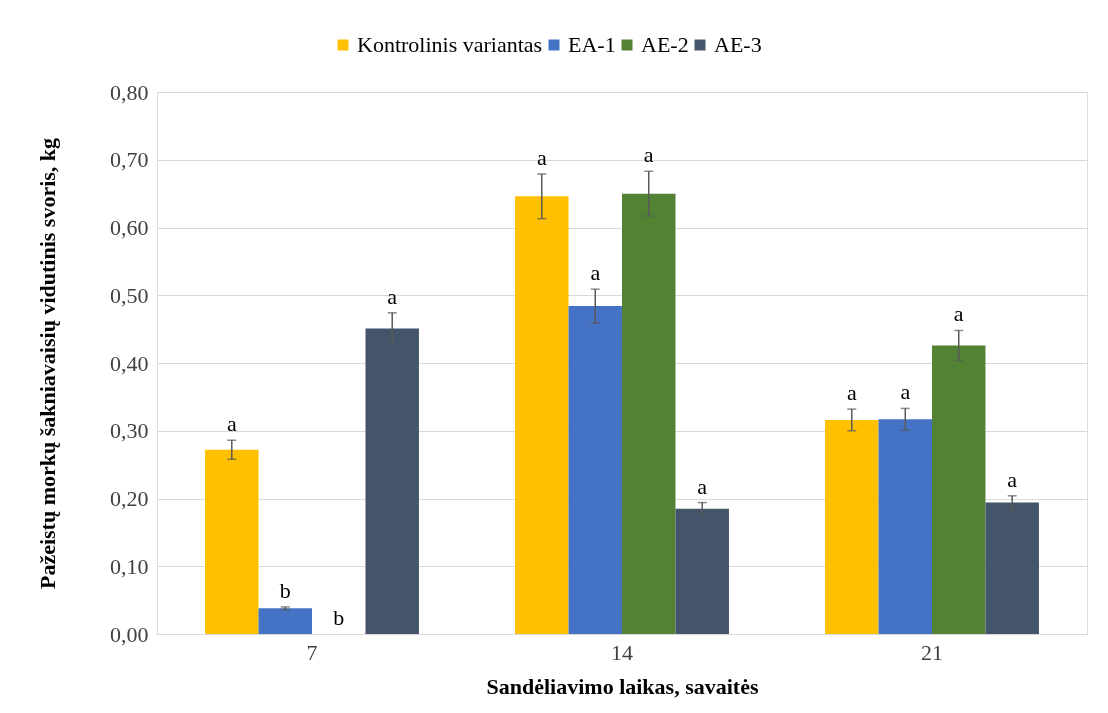 Image resolution: width=1108 pixels, height=713 pixels. I want to click on y-tick-label: 0,60, so click(129, 227).